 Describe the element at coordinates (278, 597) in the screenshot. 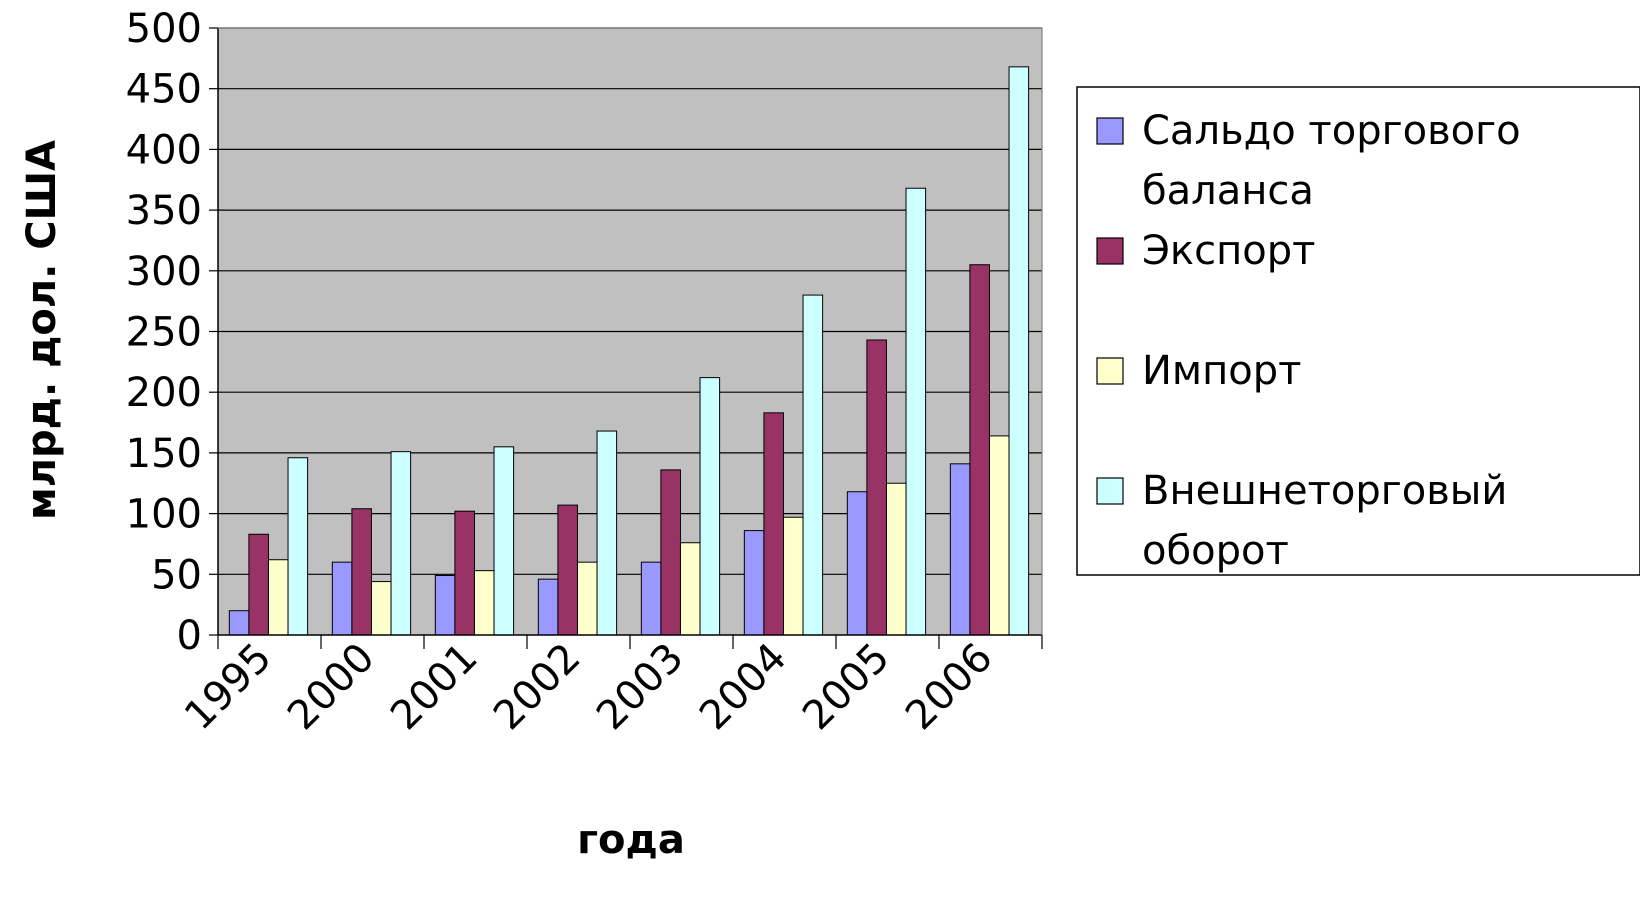

I see `bar-3-1995` at that location.